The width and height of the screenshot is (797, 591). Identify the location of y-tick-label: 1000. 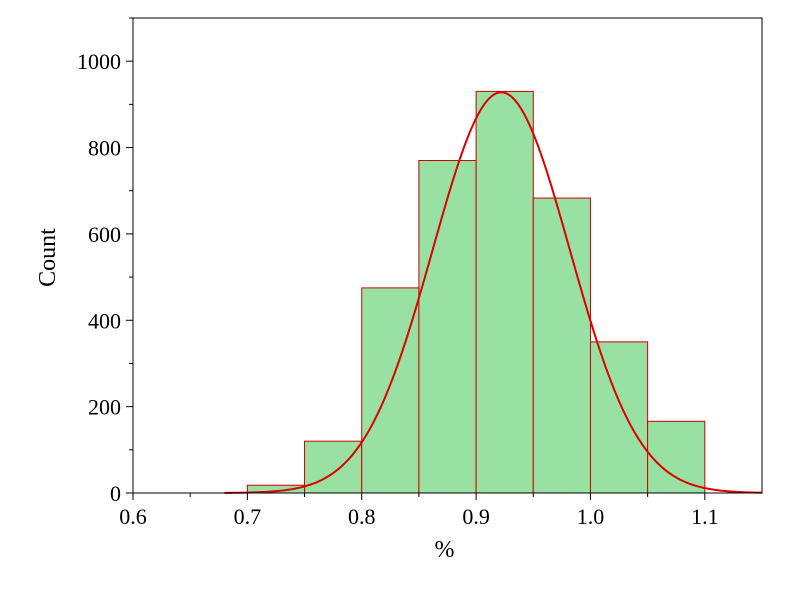
(99, 61).